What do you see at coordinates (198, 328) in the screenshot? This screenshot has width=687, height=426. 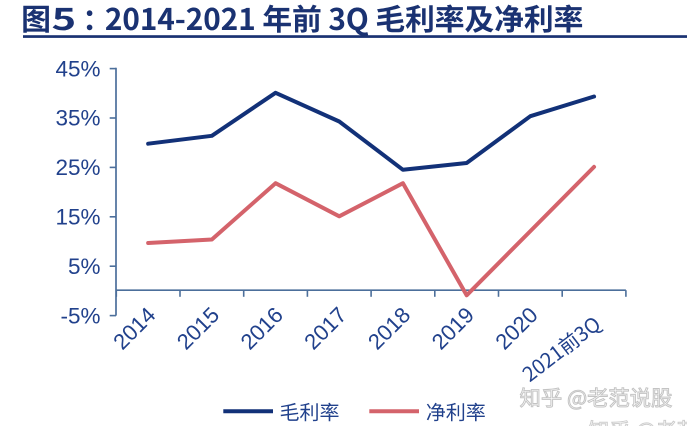 I see `svg-text: 2015` at bounding box center [198, 328].